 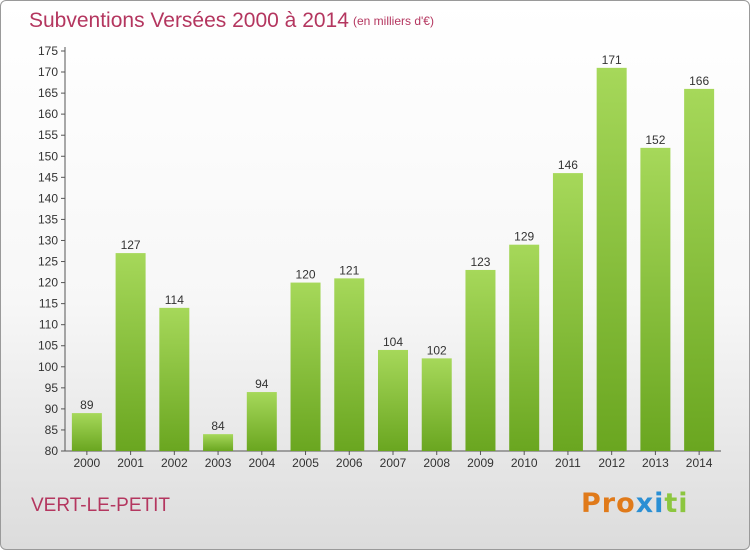 What do you see at coordinates (130, 463) in the screenshot?
I see `x-tick-label: 2001` at bounding box center [130, 463].